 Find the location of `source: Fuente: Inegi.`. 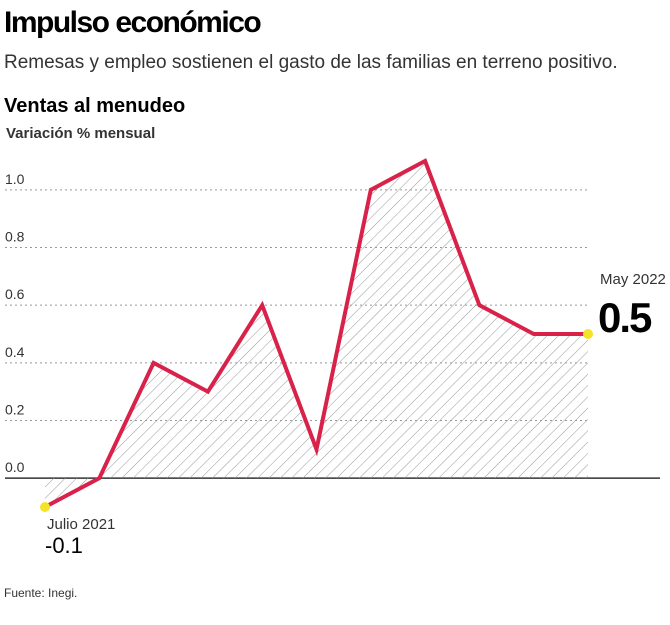

source: Fuente: Inegi. is located at coordinates (40, 593).